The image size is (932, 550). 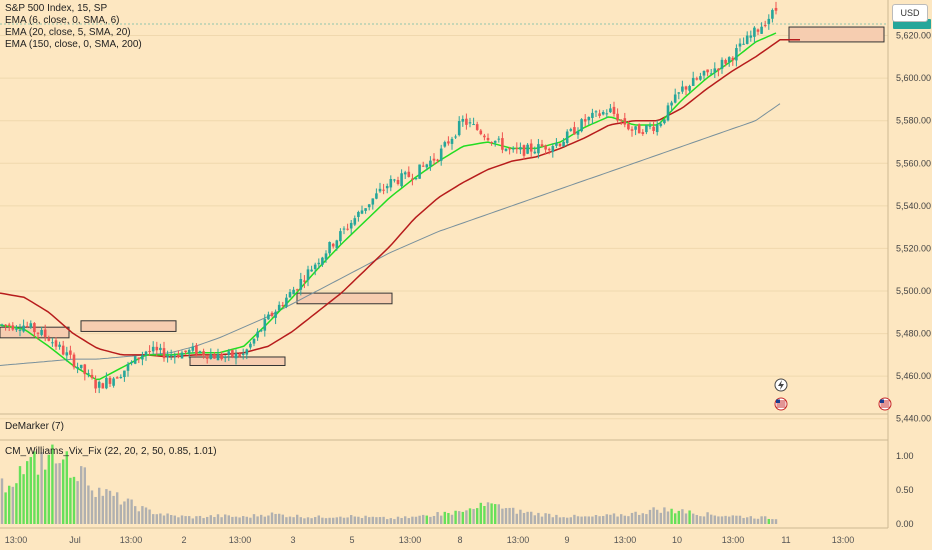 I want to click on us-flag-event-icon-right, so click(x=885, y=404).